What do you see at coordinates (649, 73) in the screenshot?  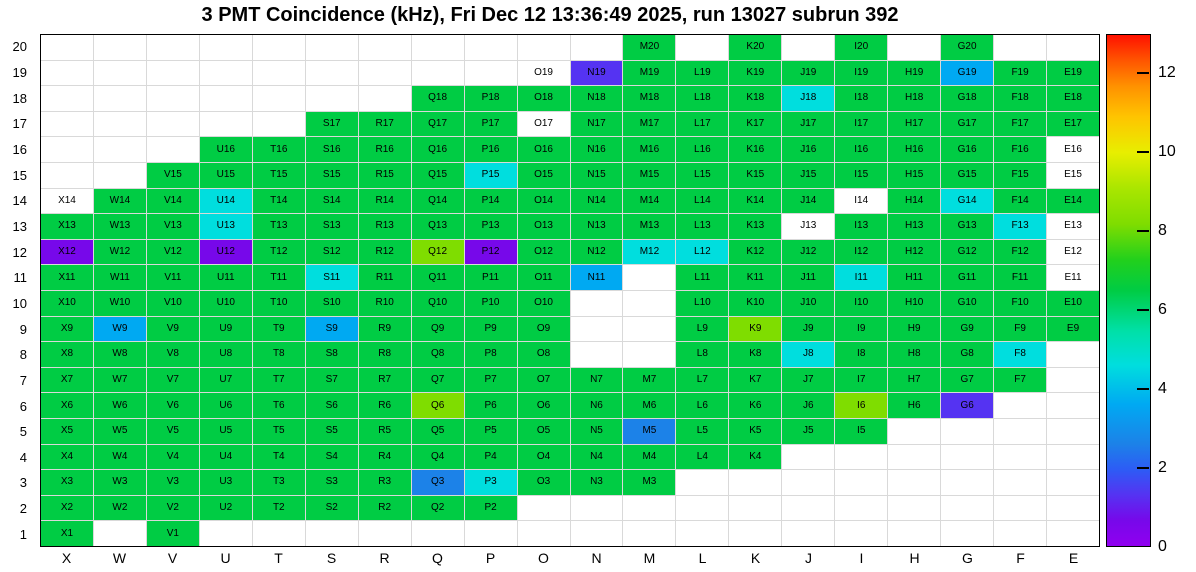 I see `heatmap-cell-M19: M19` at bounding box center [649, 73].